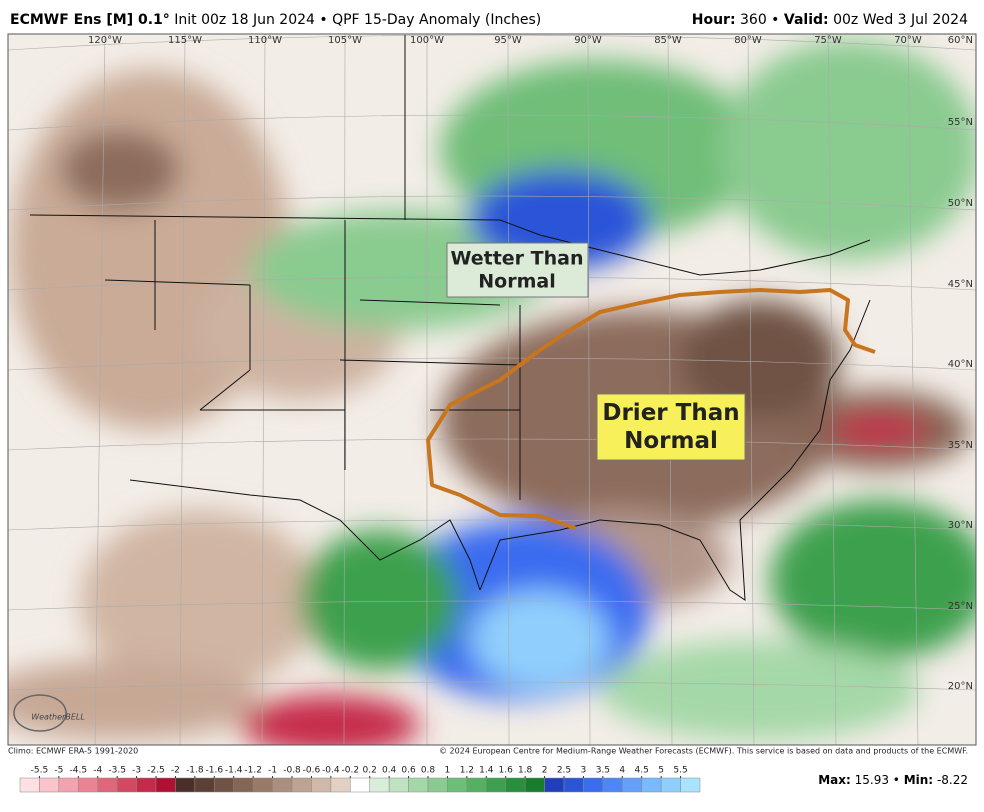  Describe the element at coordinates (960, 445) in the screenshot. I see `lat-label: 35°N` at that location.